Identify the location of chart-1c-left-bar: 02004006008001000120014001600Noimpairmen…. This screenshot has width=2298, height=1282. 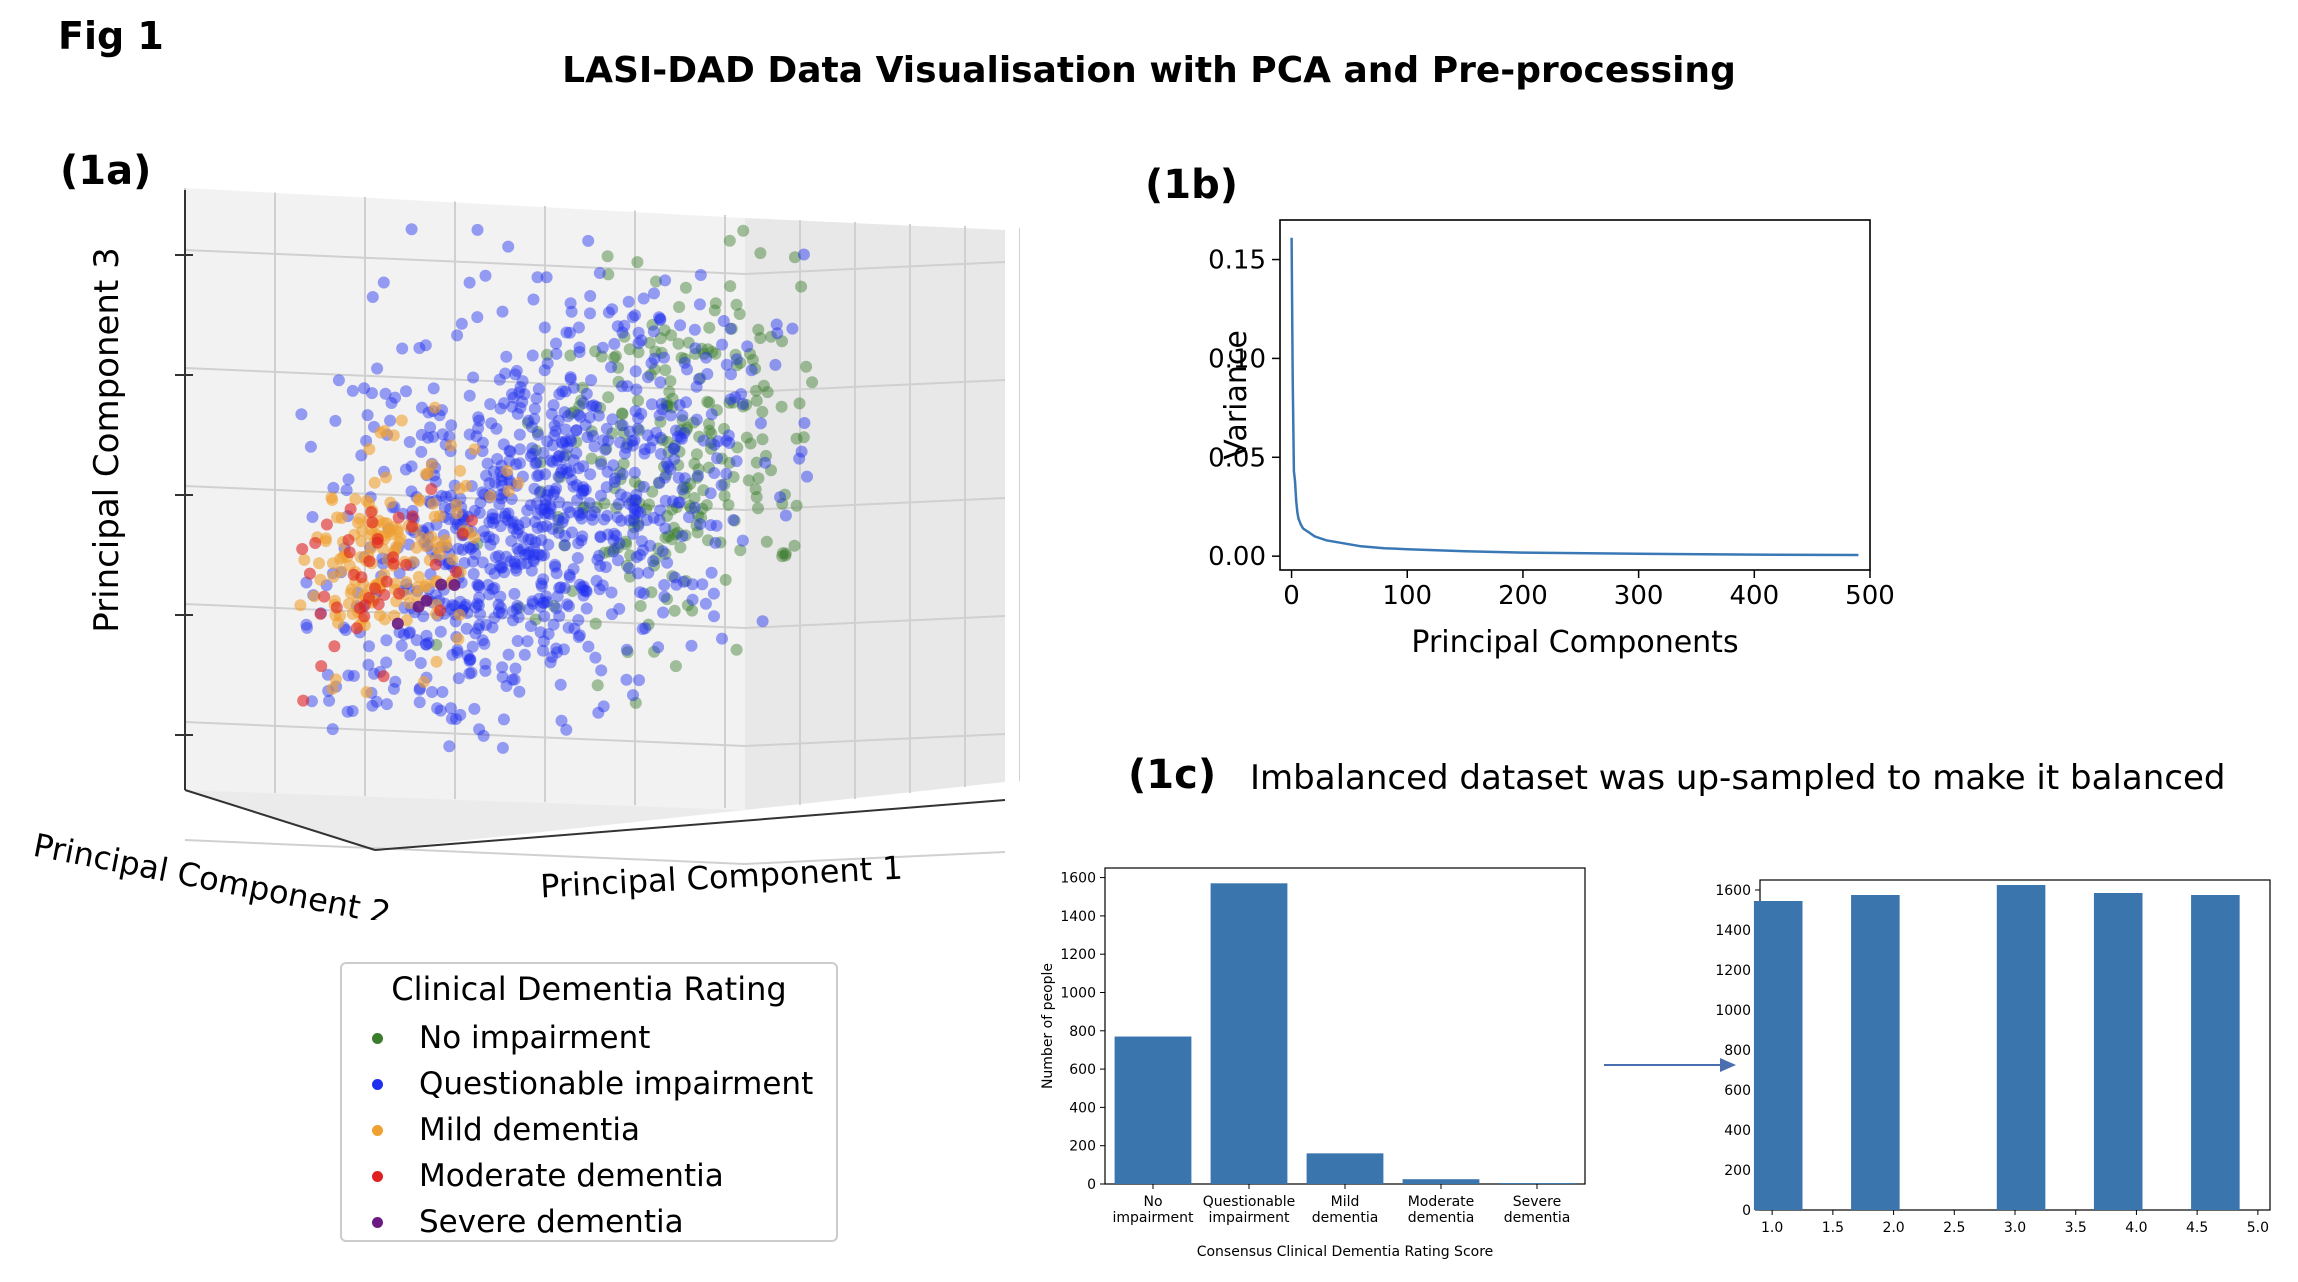
(1313, 1063).